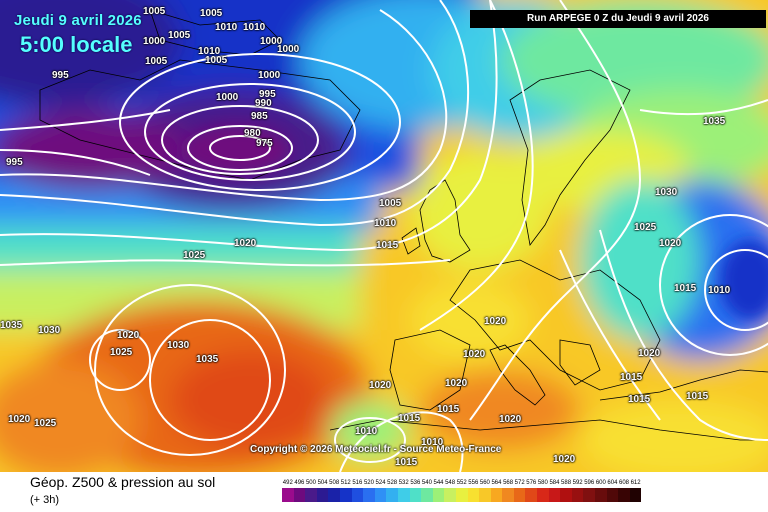 The image size is (768, 512). I want to click on scale-label: 496, so click(299, 483).